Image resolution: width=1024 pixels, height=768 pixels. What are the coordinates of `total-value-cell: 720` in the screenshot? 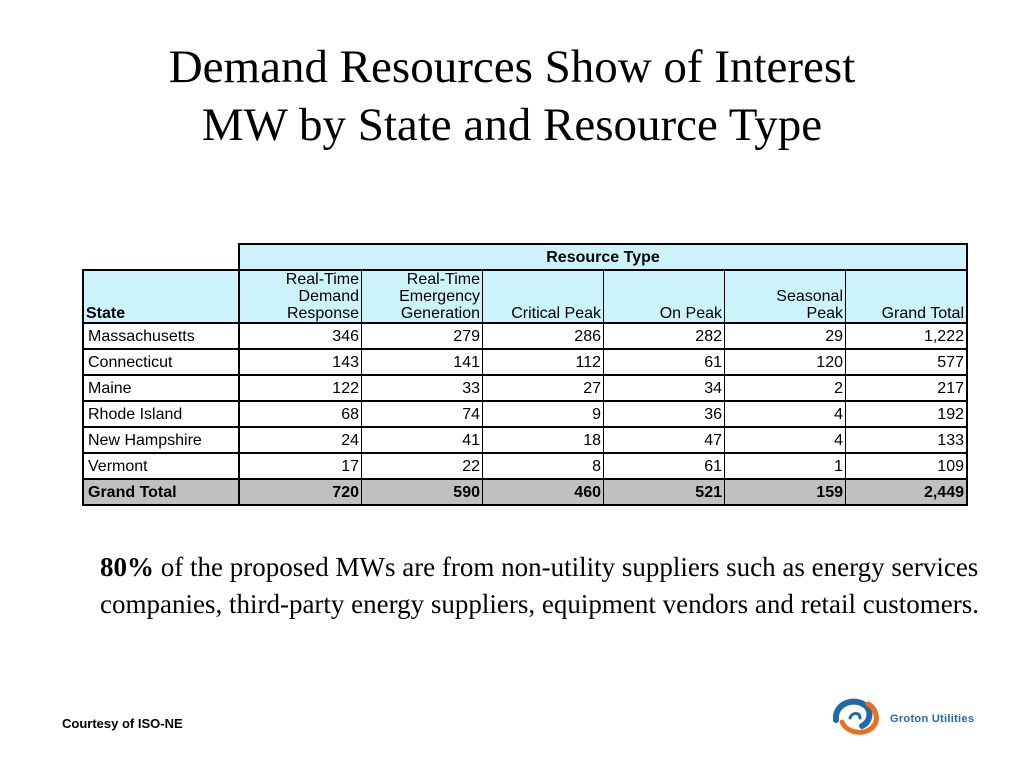 It's located at (300, 492).